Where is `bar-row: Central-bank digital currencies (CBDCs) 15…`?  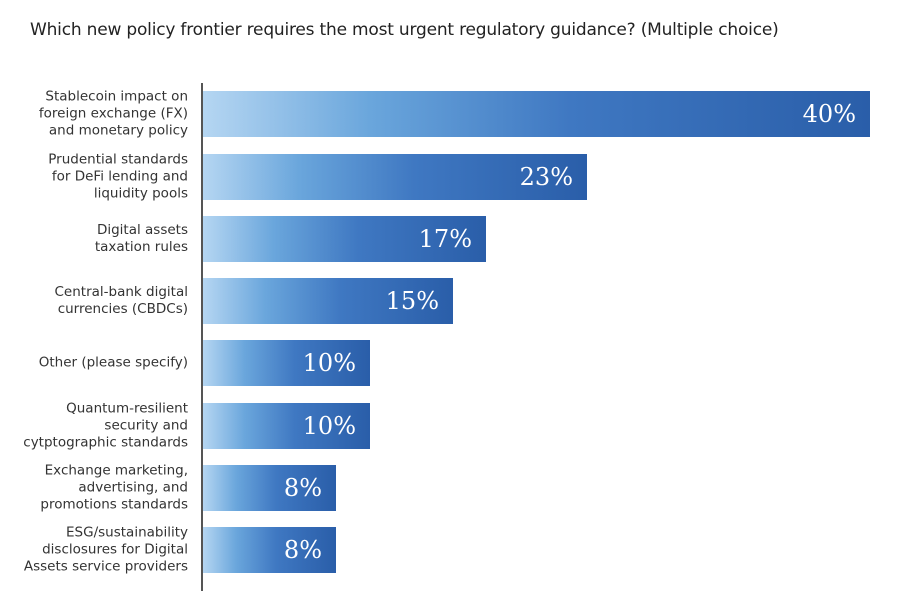
bar-row: Central-bank digital currencies (CBDCs) 15… is located at coordinates (450, 301).